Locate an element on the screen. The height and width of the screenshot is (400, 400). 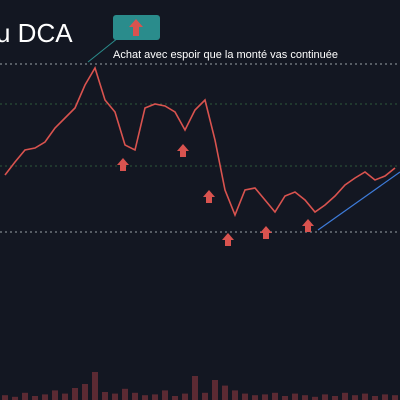
arrows is located at coordinates (215, 195).